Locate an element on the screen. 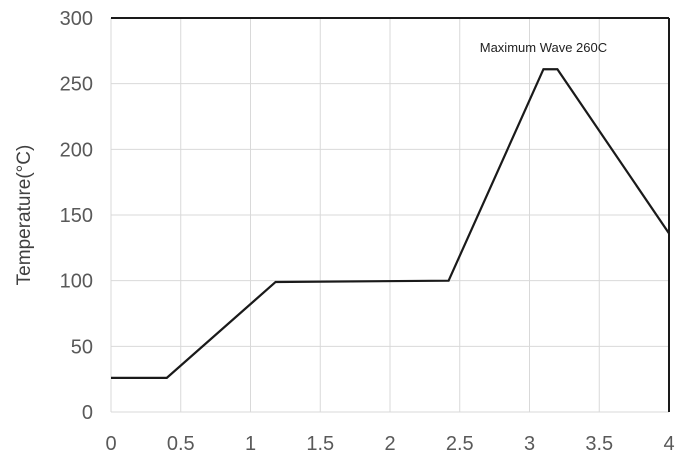 The width and height of the screenshot is (686, 461). x-tick-label: 2 is located at coordinates (389, 444).